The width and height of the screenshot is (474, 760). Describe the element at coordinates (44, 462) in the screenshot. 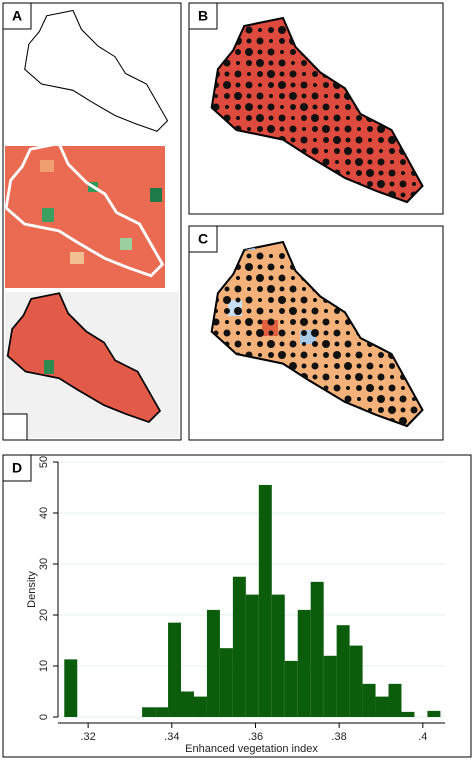

I see `y-tick-label: 50` at that location.